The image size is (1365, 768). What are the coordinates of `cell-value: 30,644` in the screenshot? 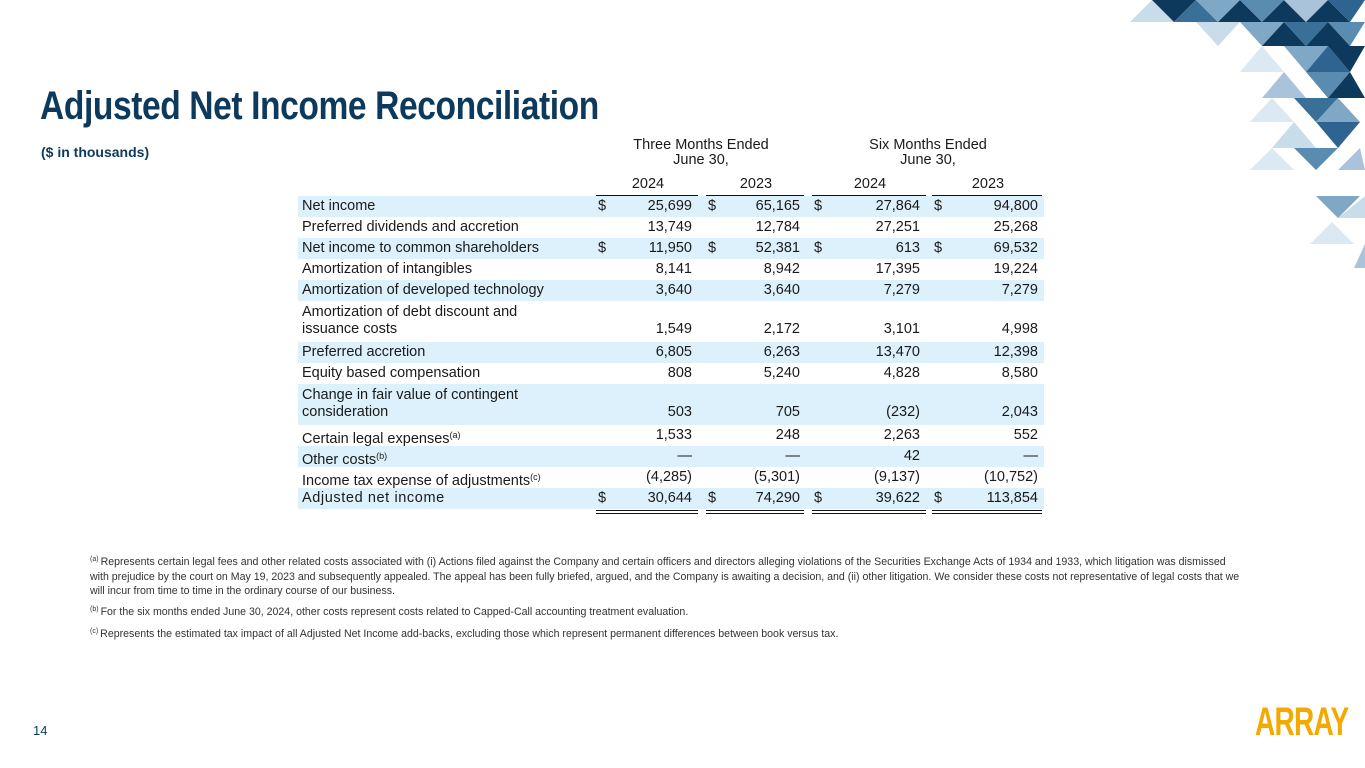 It's located at (669, 498).